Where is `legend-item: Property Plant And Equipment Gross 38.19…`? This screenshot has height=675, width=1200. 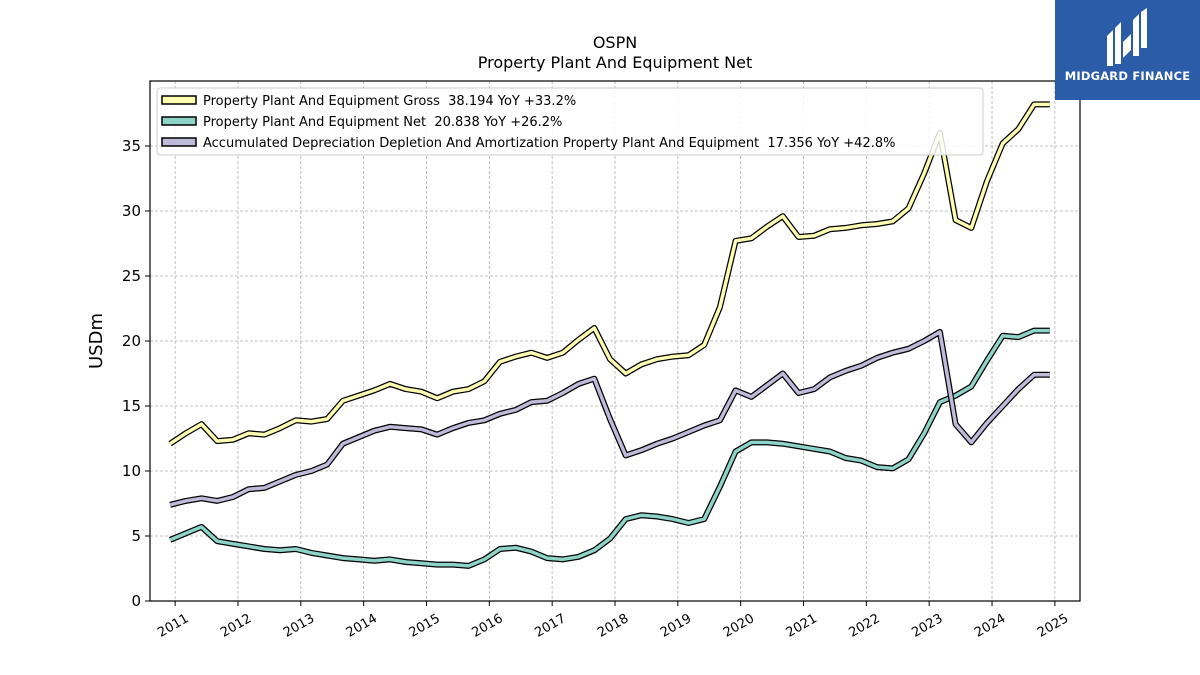 legend-item: Property Plant And Equipment Gross 38.19… is located at coordinates (368, 101).